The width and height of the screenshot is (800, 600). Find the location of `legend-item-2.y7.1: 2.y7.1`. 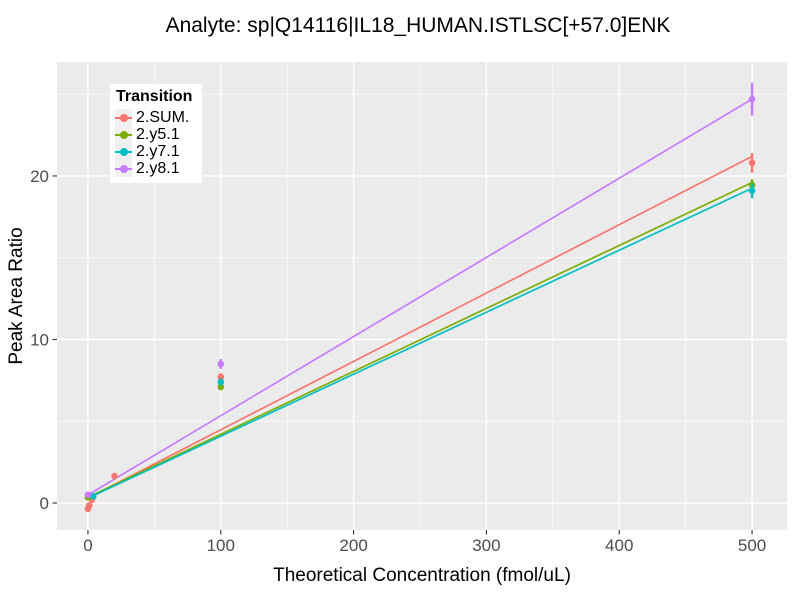

legend-item-2.y7.1: 2.y7.1 is located at coordinates (153, 151).